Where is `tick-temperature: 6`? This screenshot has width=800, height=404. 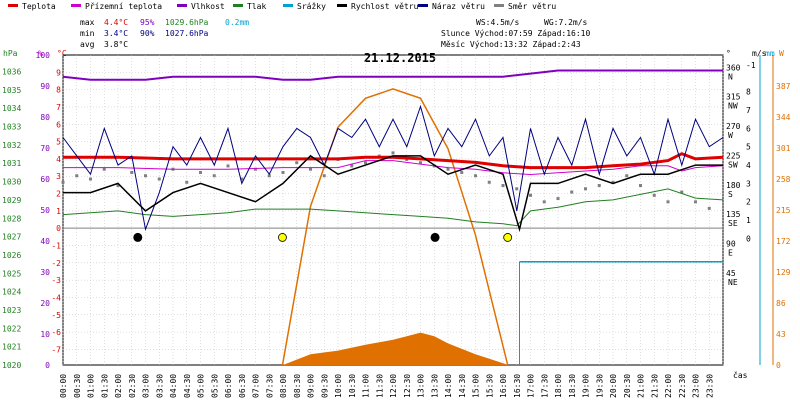
tick-temperature: 6 is located at coordinates (58, 124).